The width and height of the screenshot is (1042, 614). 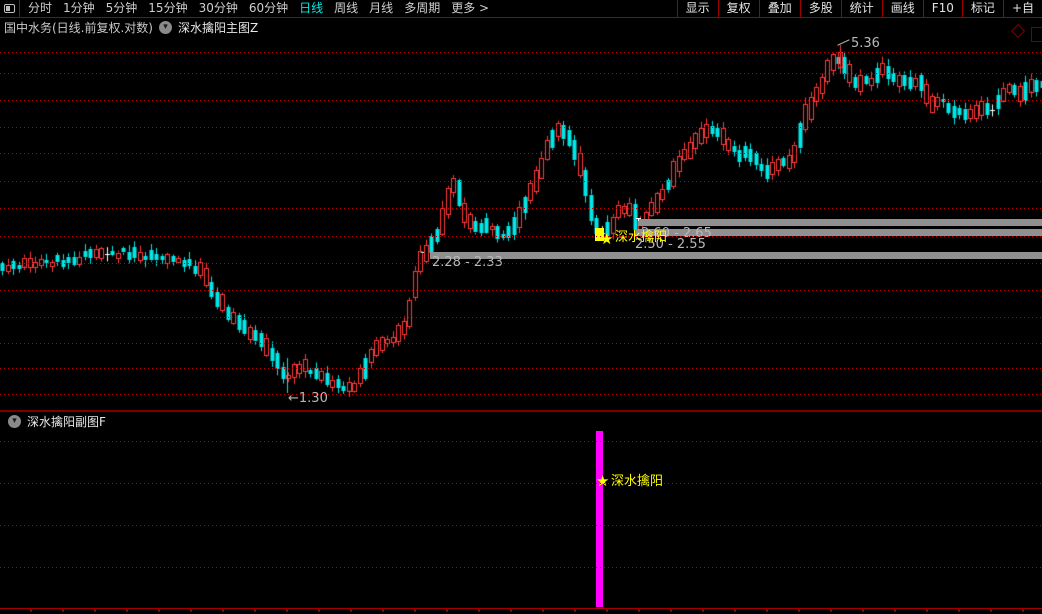 I want to click on high-price-label: 5.36, so click(x=865, y=43).